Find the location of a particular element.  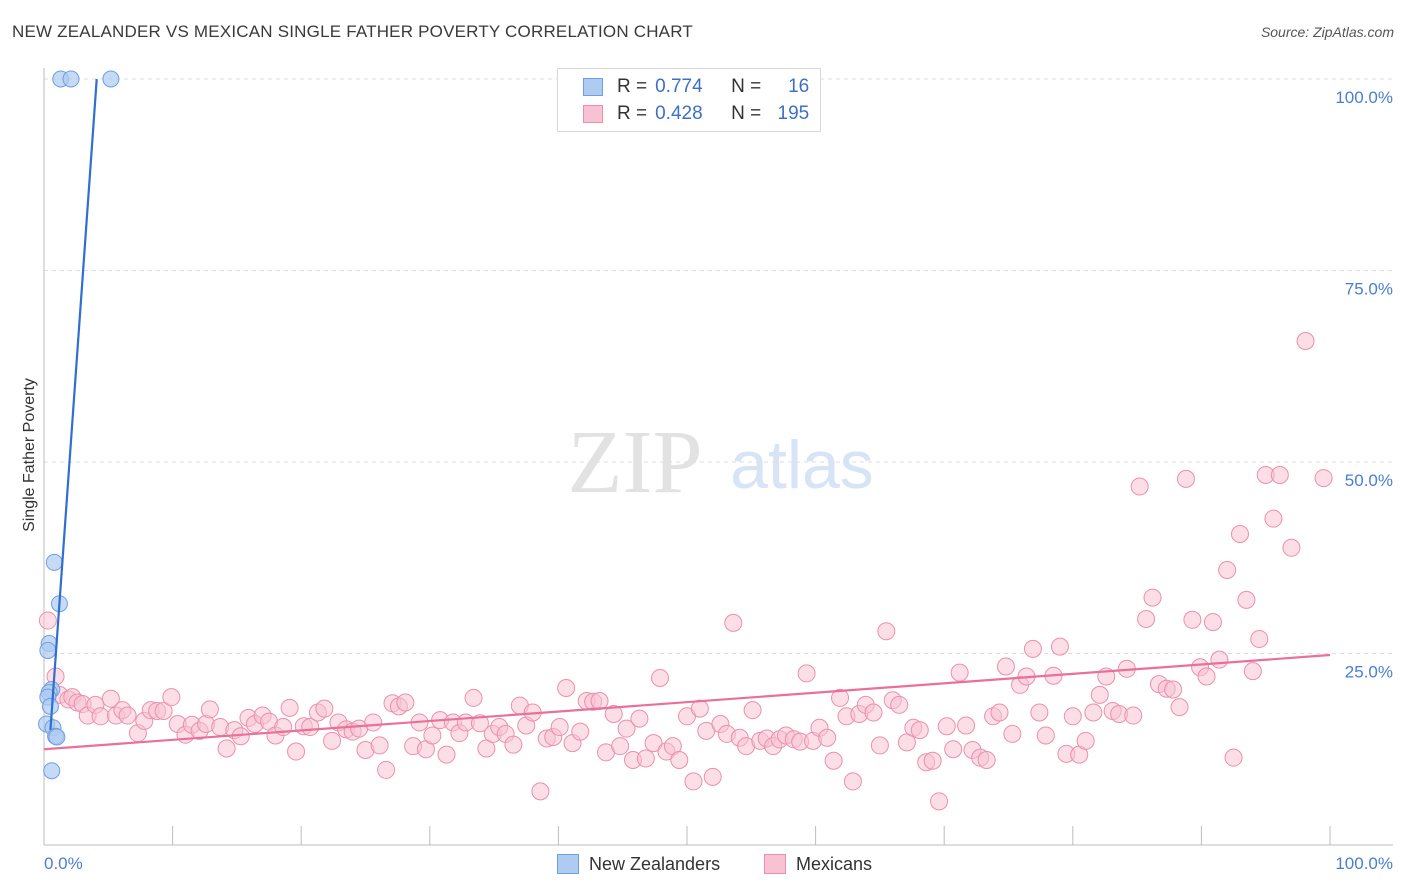

x-tick-label-end: 100.0% is located at coordinates (1364, 863).